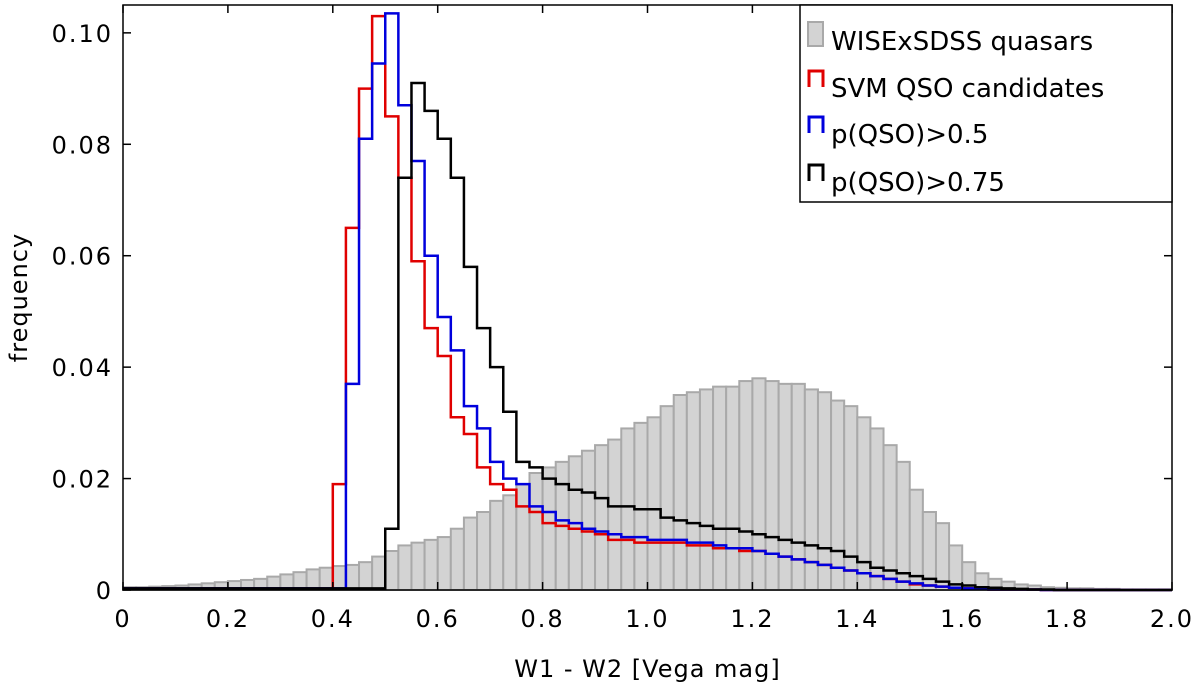 The height and width of the screenshot is (685, 1200). Describe the element at coordinates (967, 89) in the screenshot. I see `legend-label-svm: SVM QSO candidates` at that location.